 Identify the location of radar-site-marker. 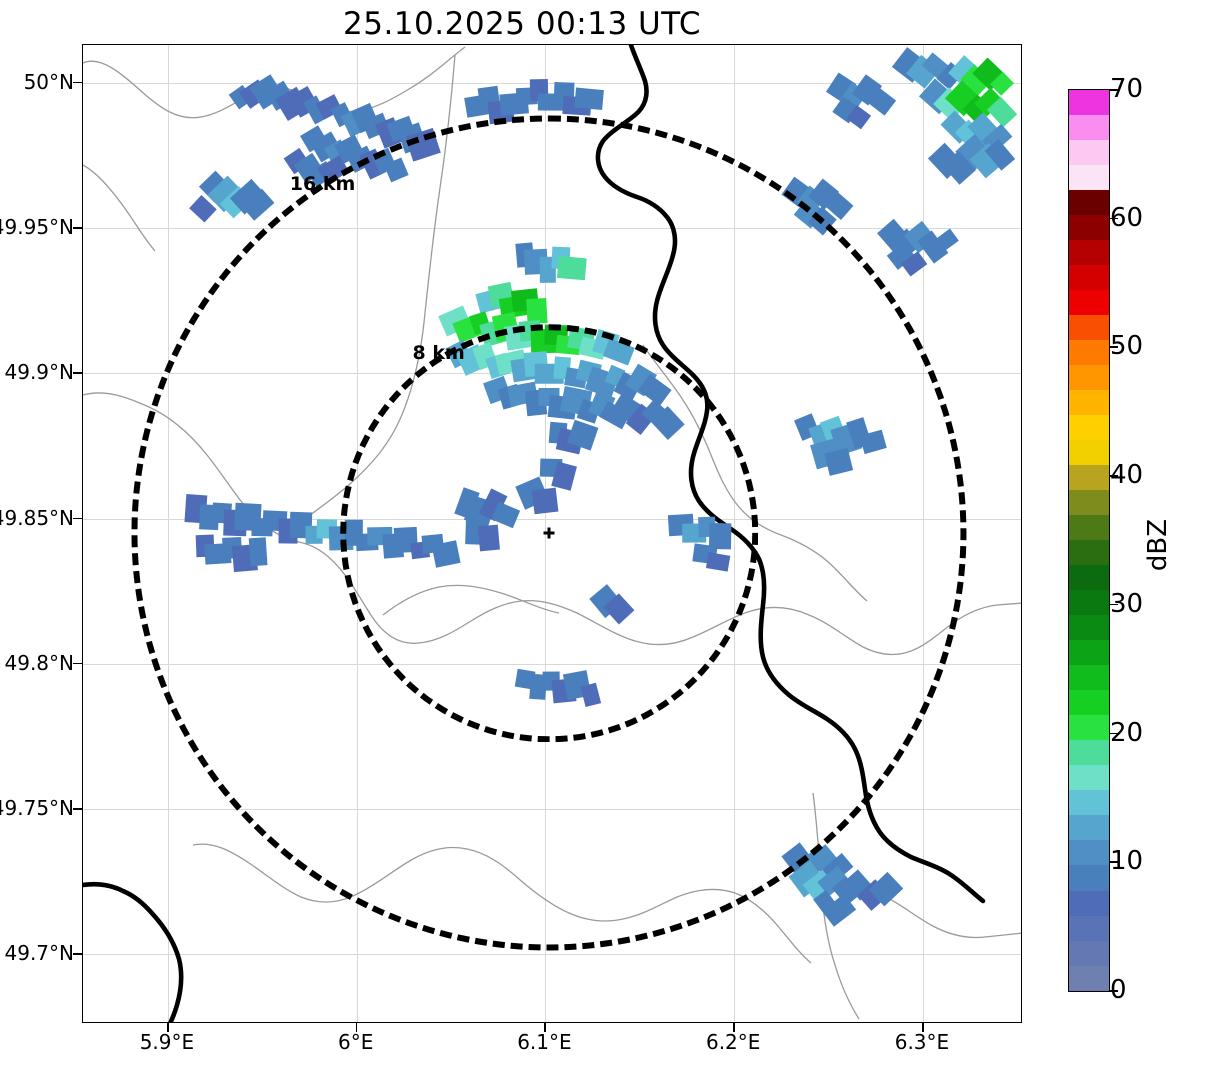
(549, 533).